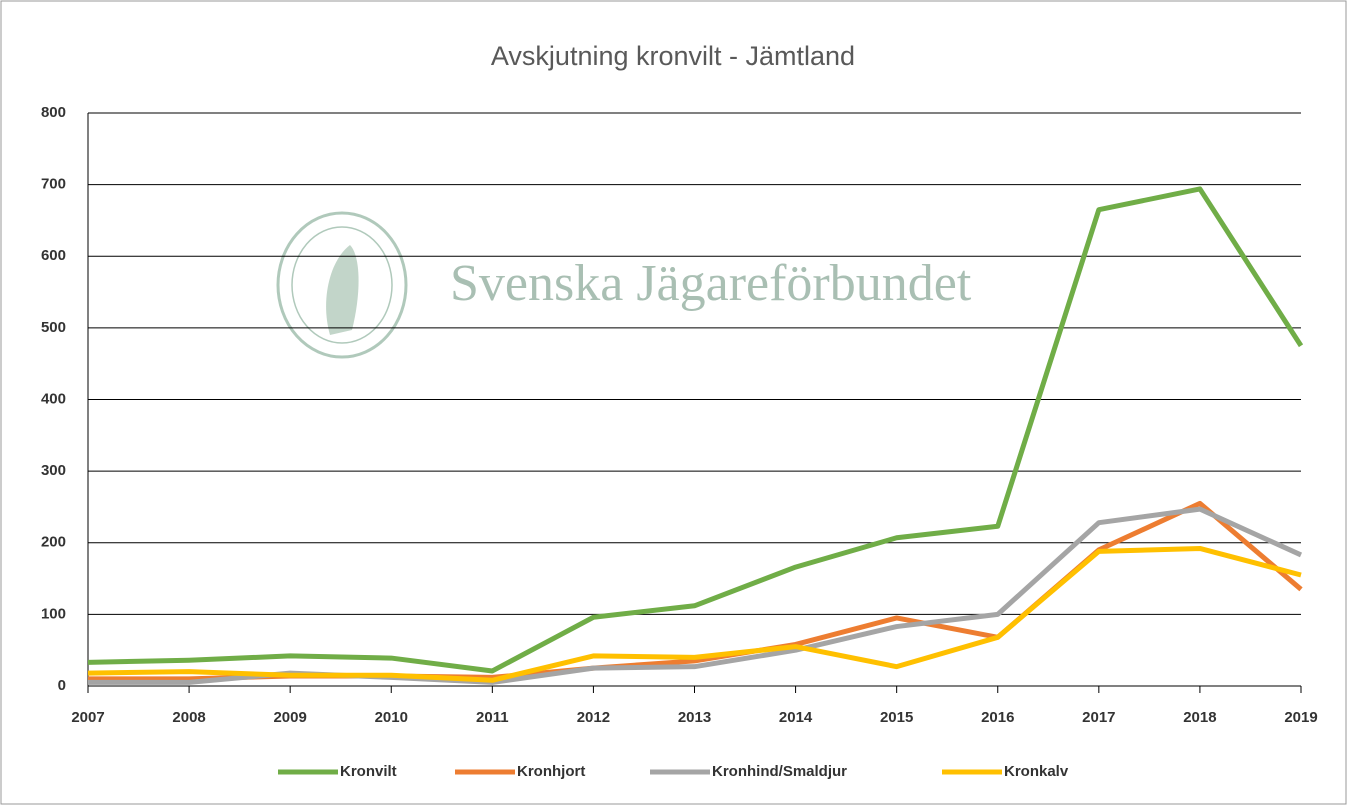 Image resolution: width=1347 pixels, height=805 pixels. What do you see at coordinates (711, 283) in the screenshot?
I see `watermark-text: Svenska Jägareförbundet` at bounding box center [711, 283].